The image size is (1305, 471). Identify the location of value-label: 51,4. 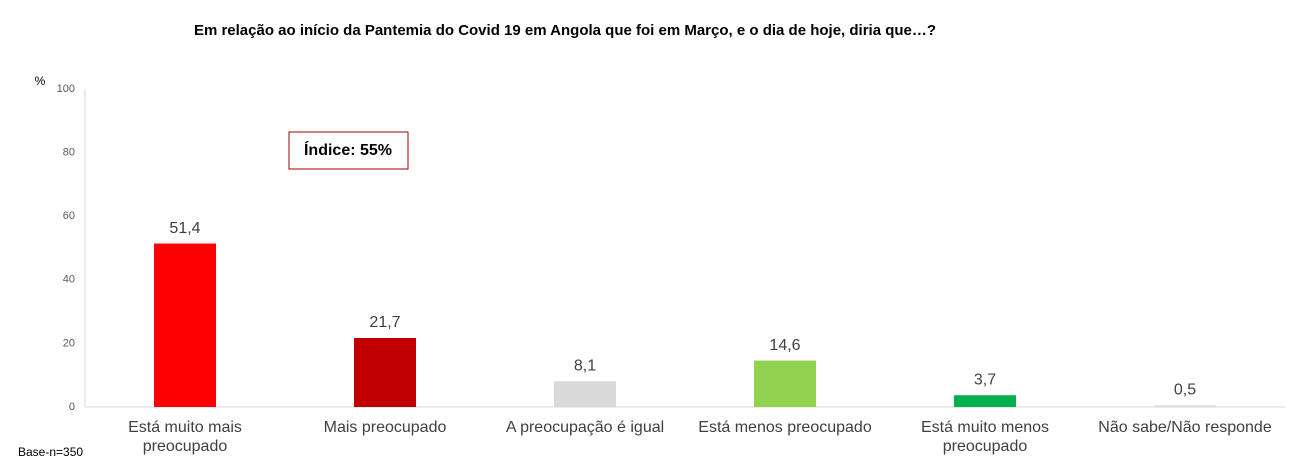
(184, 228).